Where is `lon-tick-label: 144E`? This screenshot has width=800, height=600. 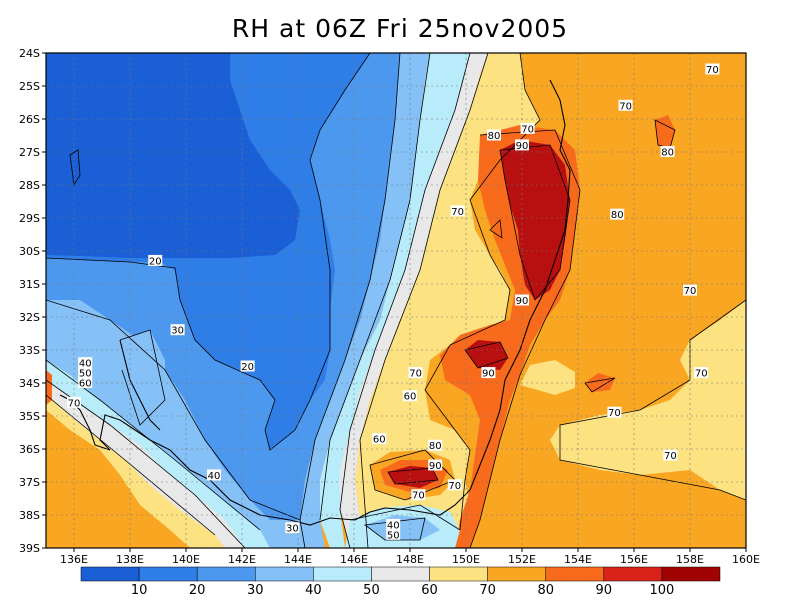
lon-tick-label: 144E is located at coordinates (298, 559).